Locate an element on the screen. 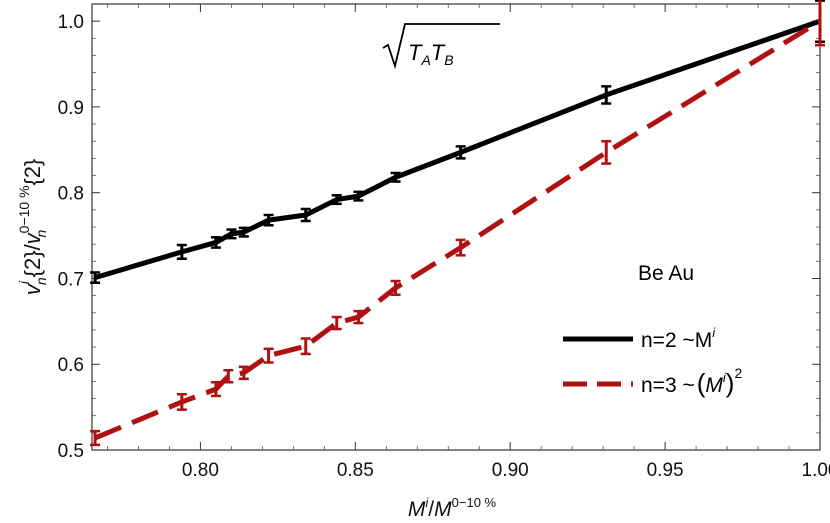  x-axis-label-sep: / is located at coordinates (431, 509).